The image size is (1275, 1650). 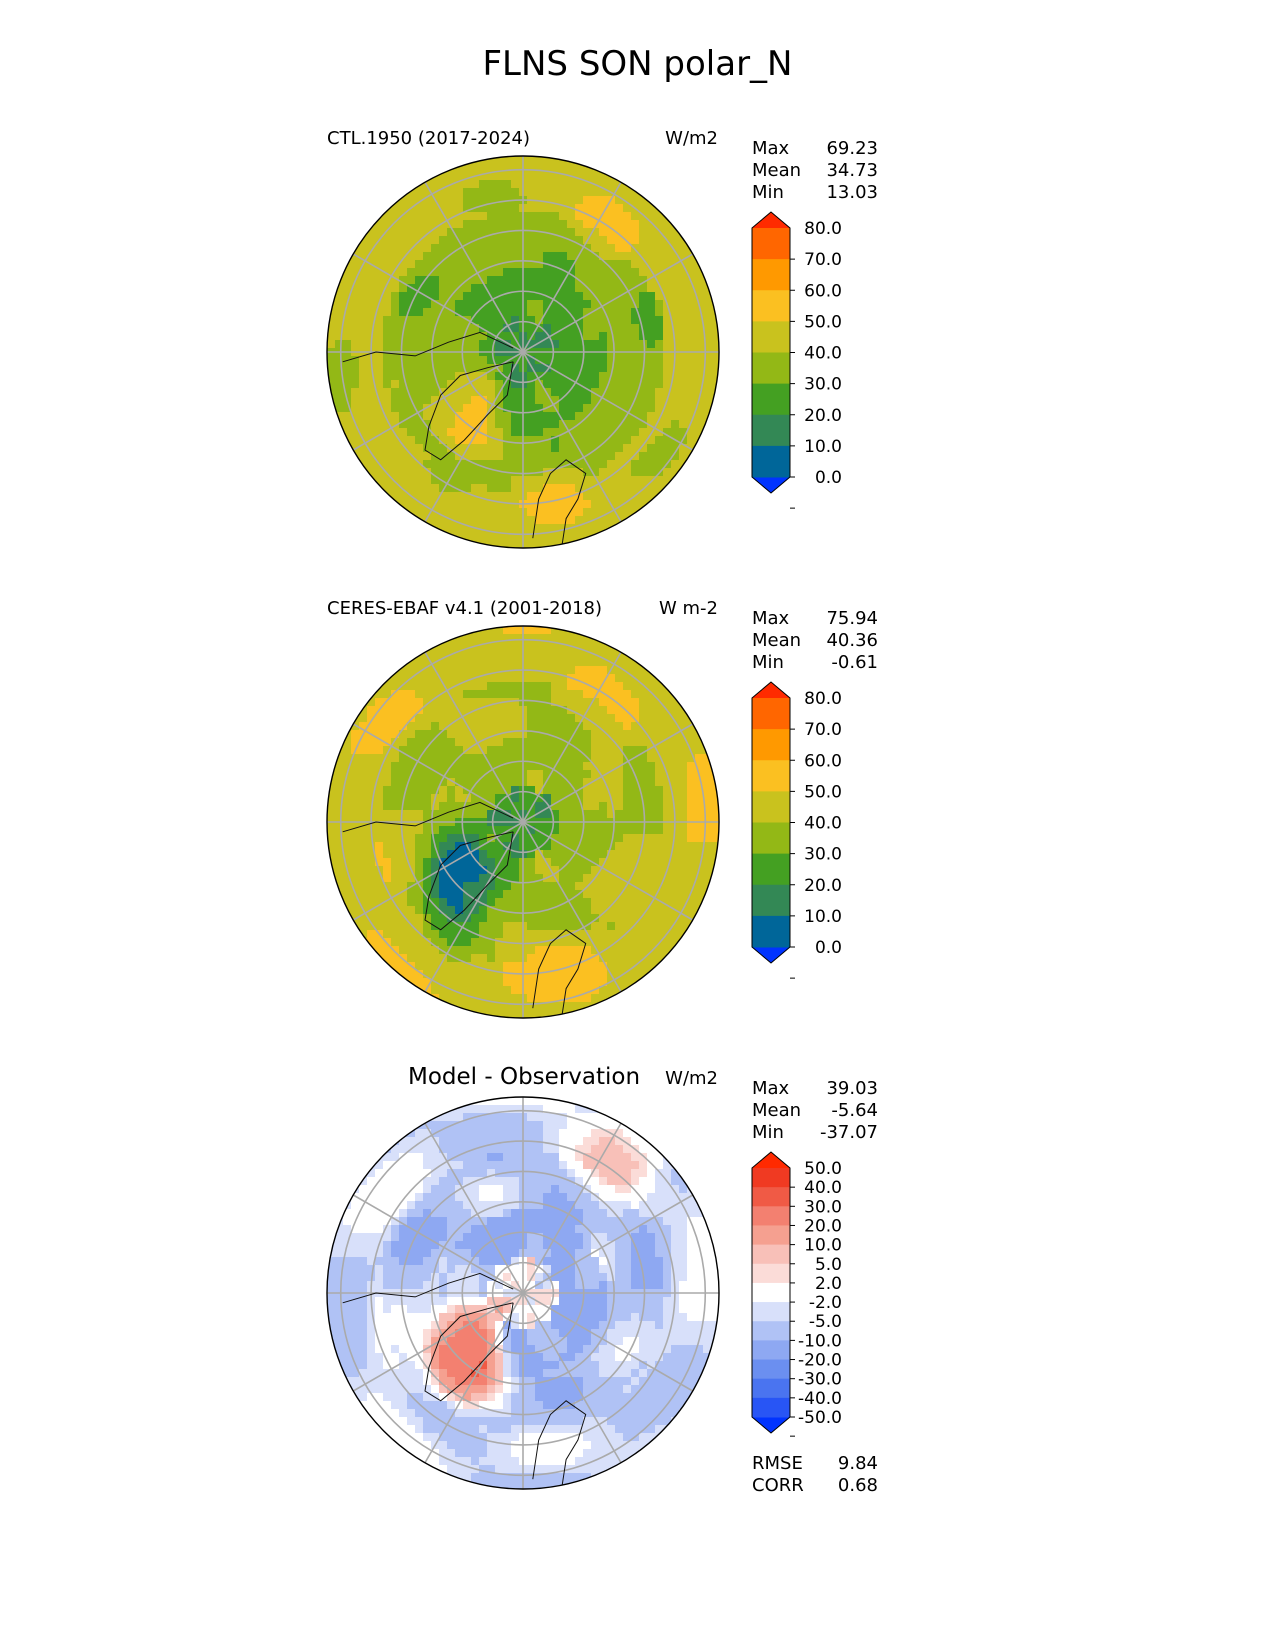 I want to click on colorbar-tick-label: 60.0, so click(x=823, y=761).